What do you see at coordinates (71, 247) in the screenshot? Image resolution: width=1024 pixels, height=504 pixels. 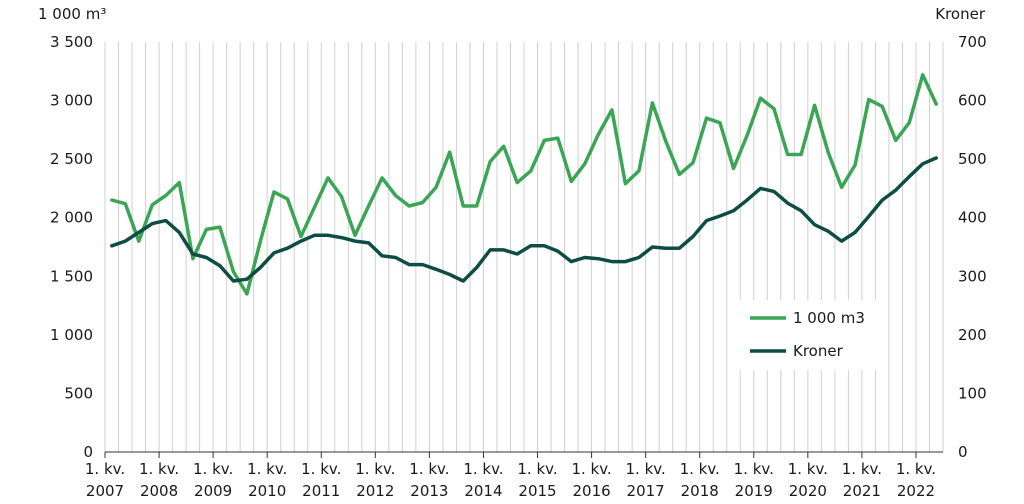 I see `left-y-axis: 0 500 1 000 1 500 2 000 2 500 3 000 3 500` at bounding box center [71, 247].